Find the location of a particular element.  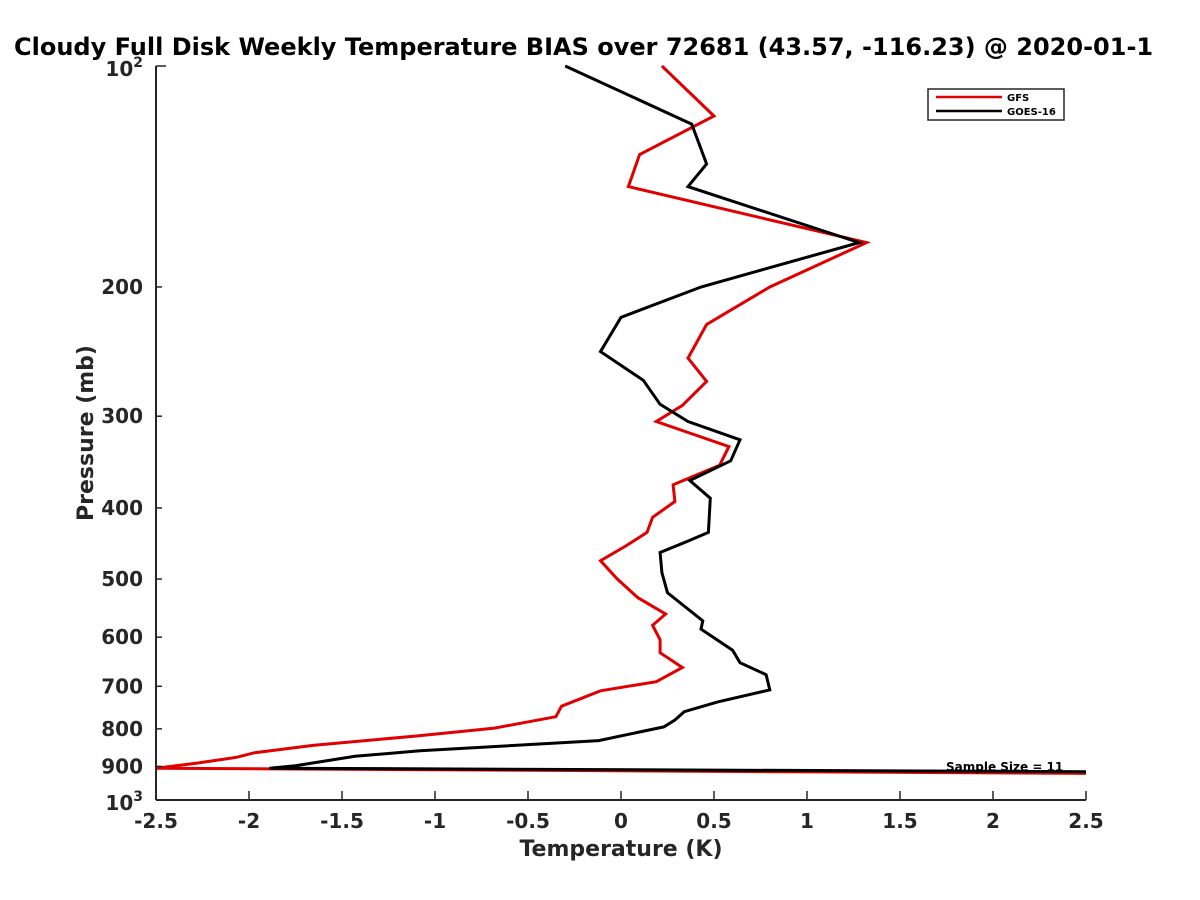

x-tick-label: -2.5 is located at coordinates (156, 821).